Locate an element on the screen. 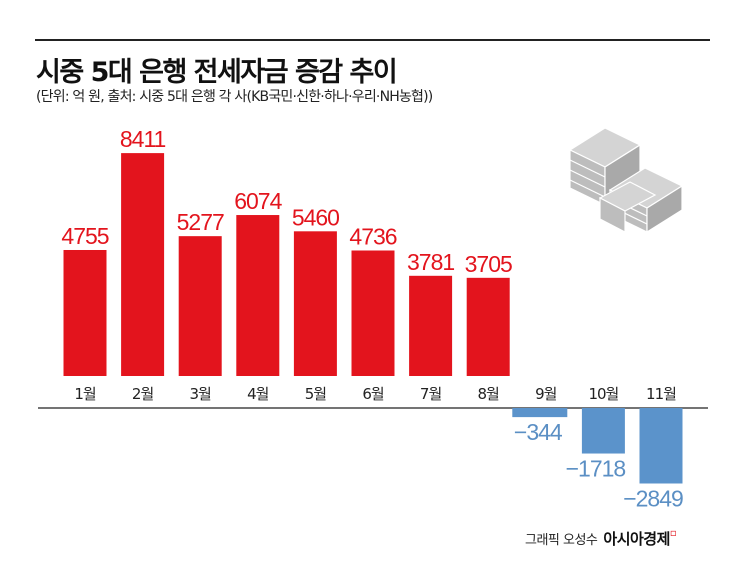  data-label: −344 is located at coordinates (538, 432).